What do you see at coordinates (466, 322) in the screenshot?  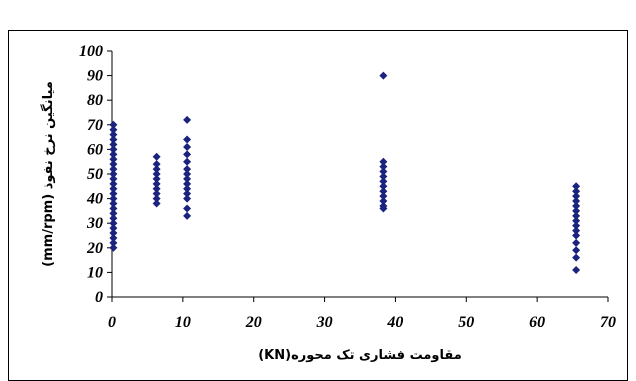 I see `x-tick-label: 50` at bounding box center [466, 322].